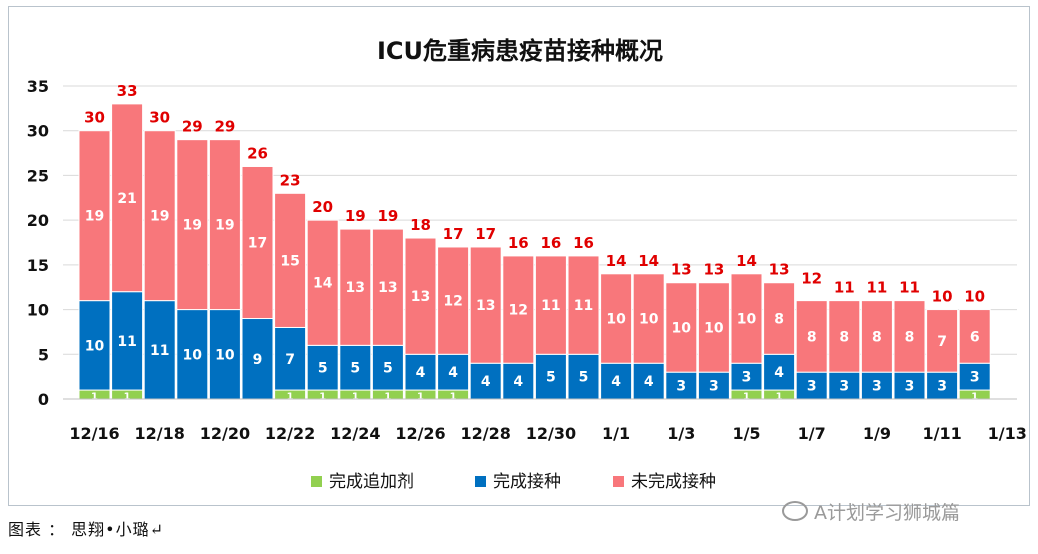 This screenshot has width=1038, height=554. Describe the element at coordinates (941, 433) in the screenshot. I see `x-tick-label: 1/11` at that location.